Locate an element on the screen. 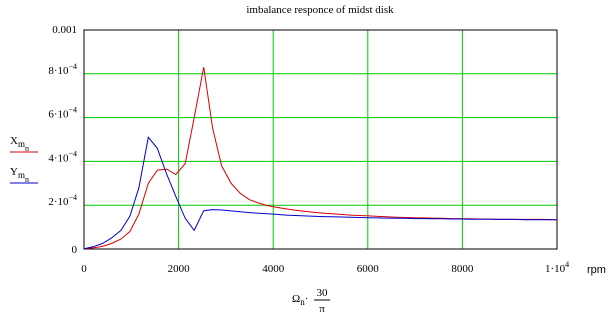 The image size is (609, 321). y-tick-label: 4·10⁻⁴ is located at coordinates (62, 156).